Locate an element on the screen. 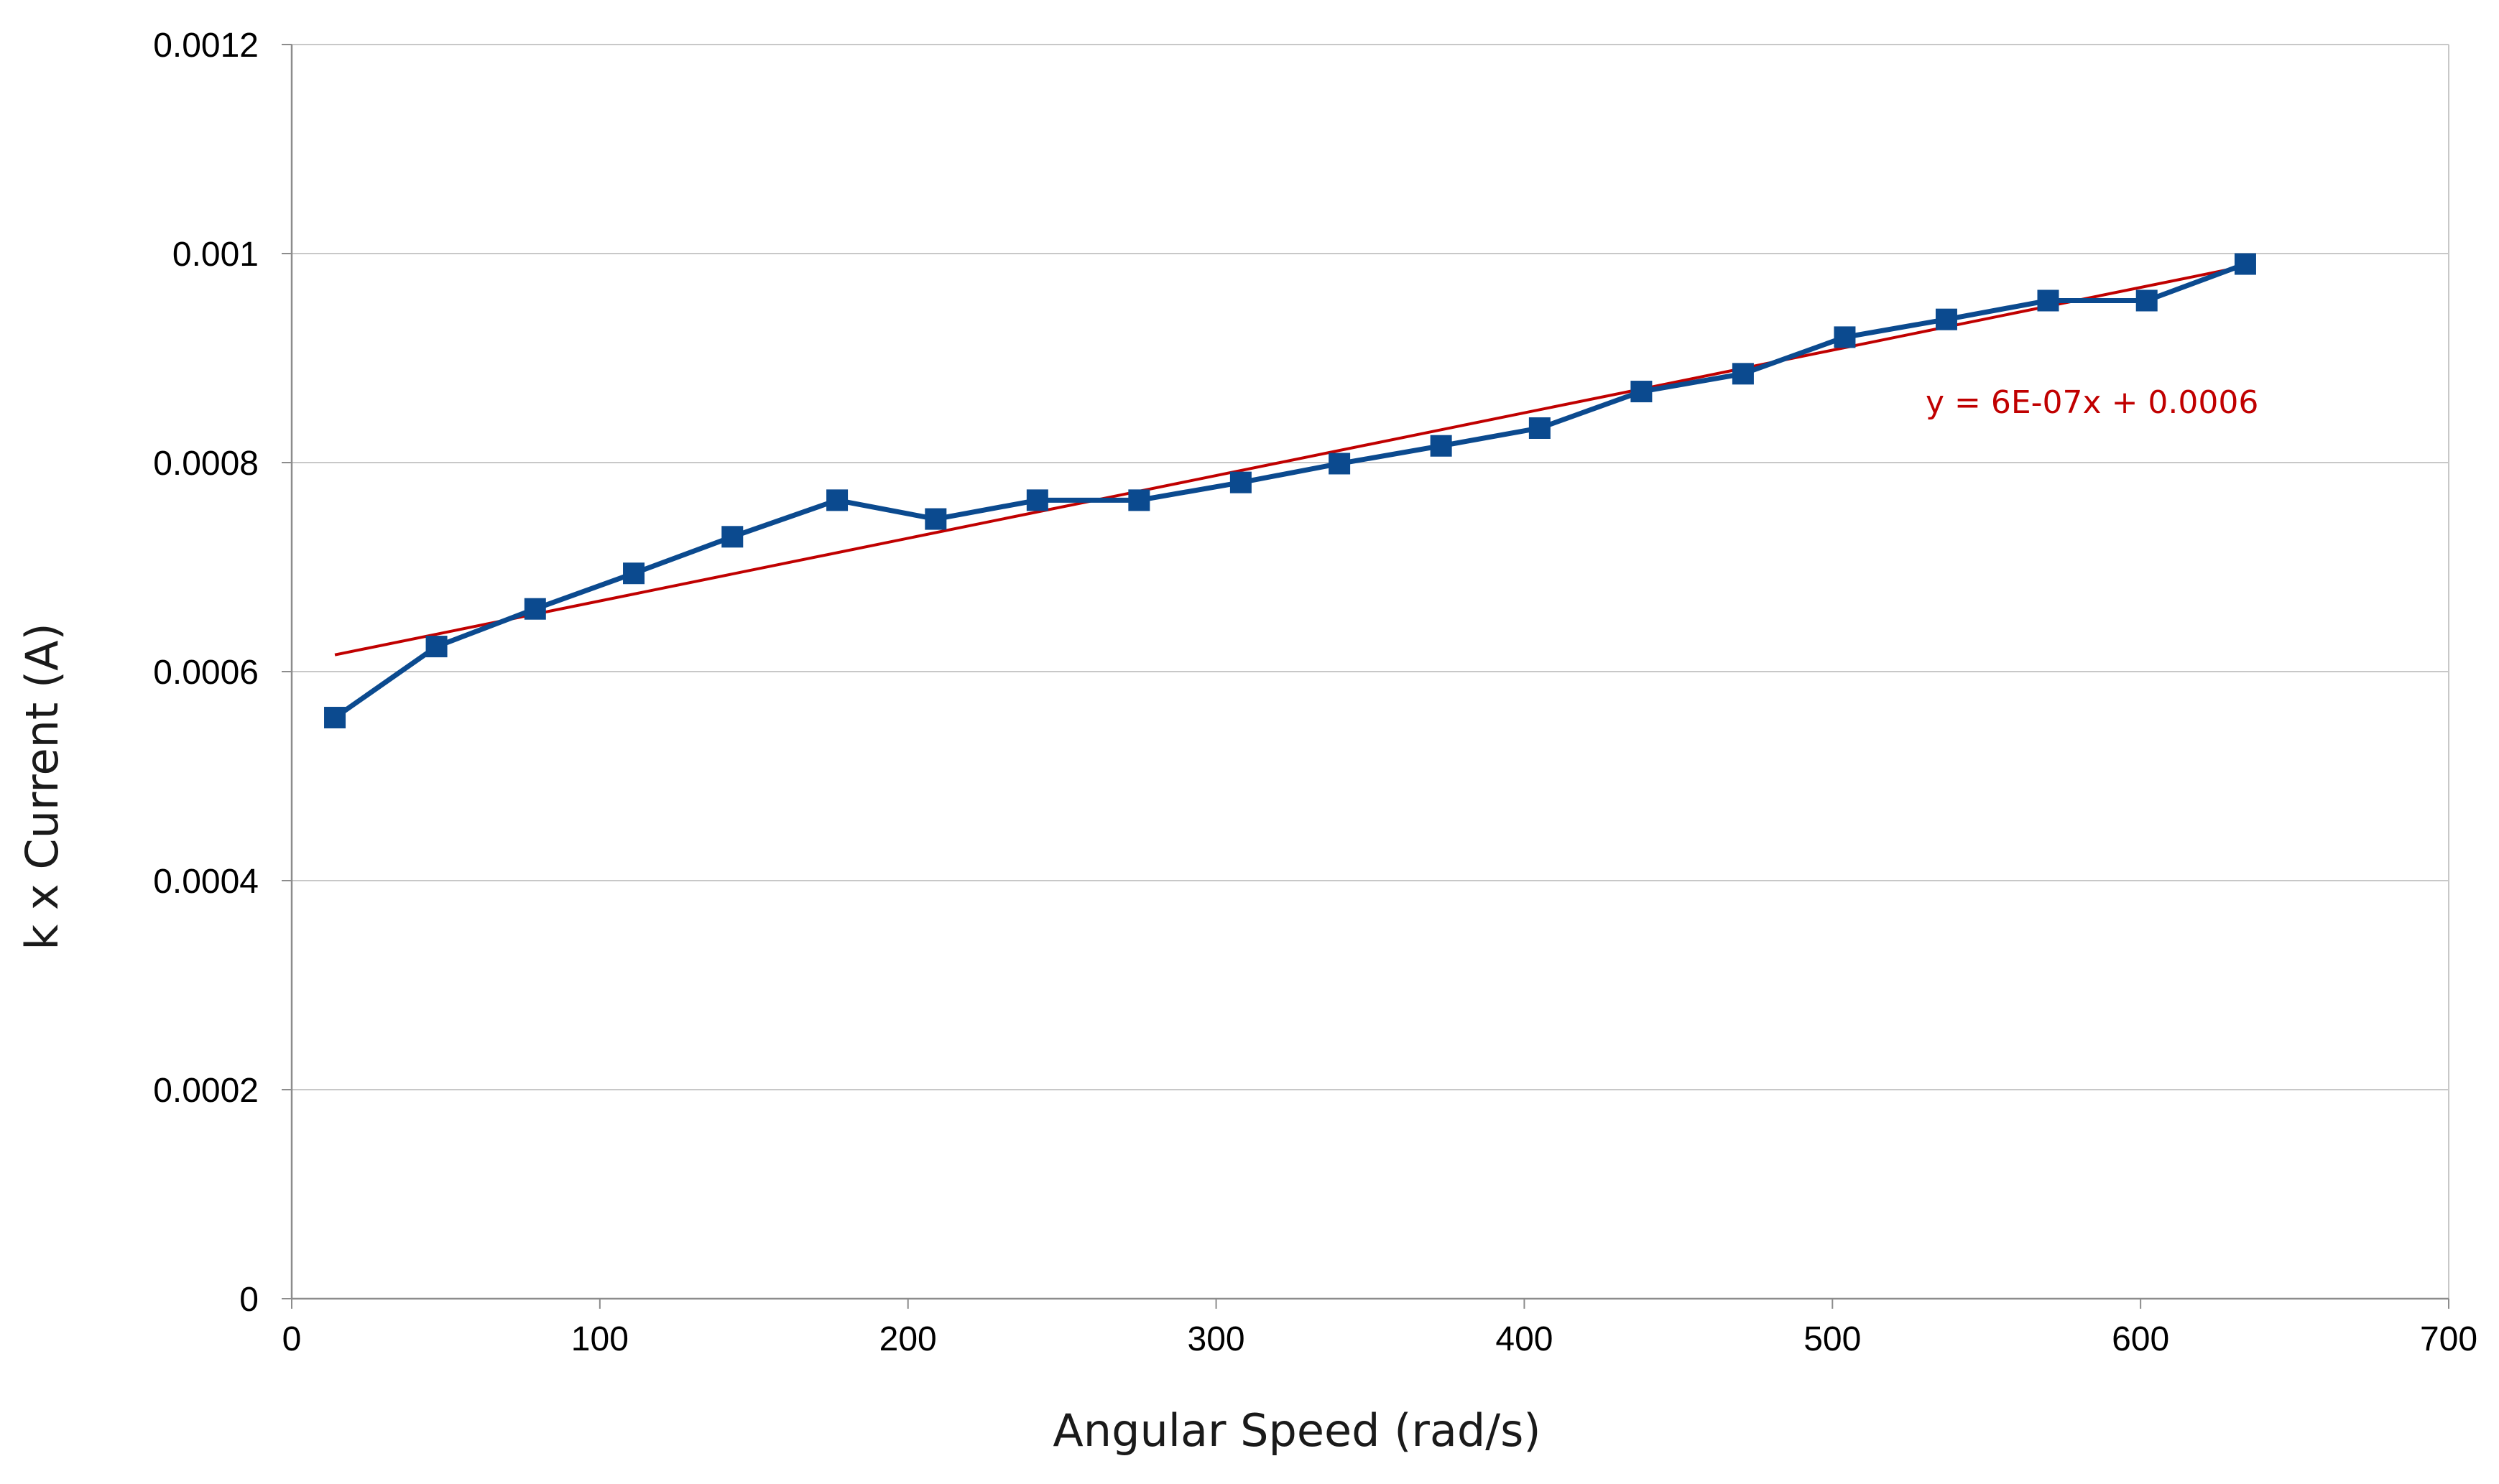  x-tick-label: 700 is located at coordinates (2448, 1339).